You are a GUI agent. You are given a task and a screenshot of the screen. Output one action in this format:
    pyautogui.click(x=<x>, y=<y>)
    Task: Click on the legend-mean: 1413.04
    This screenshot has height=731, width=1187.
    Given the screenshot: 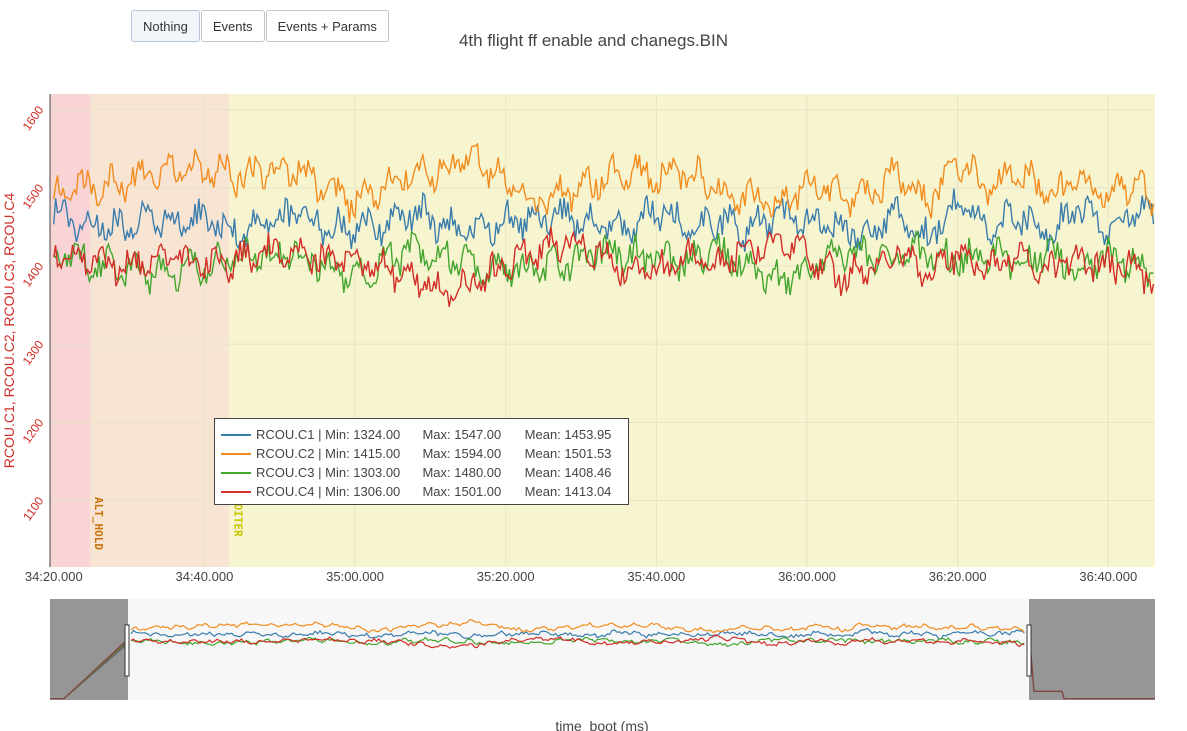 What is the action you would take?
    pyautogui.click(x=588, y=491)
    